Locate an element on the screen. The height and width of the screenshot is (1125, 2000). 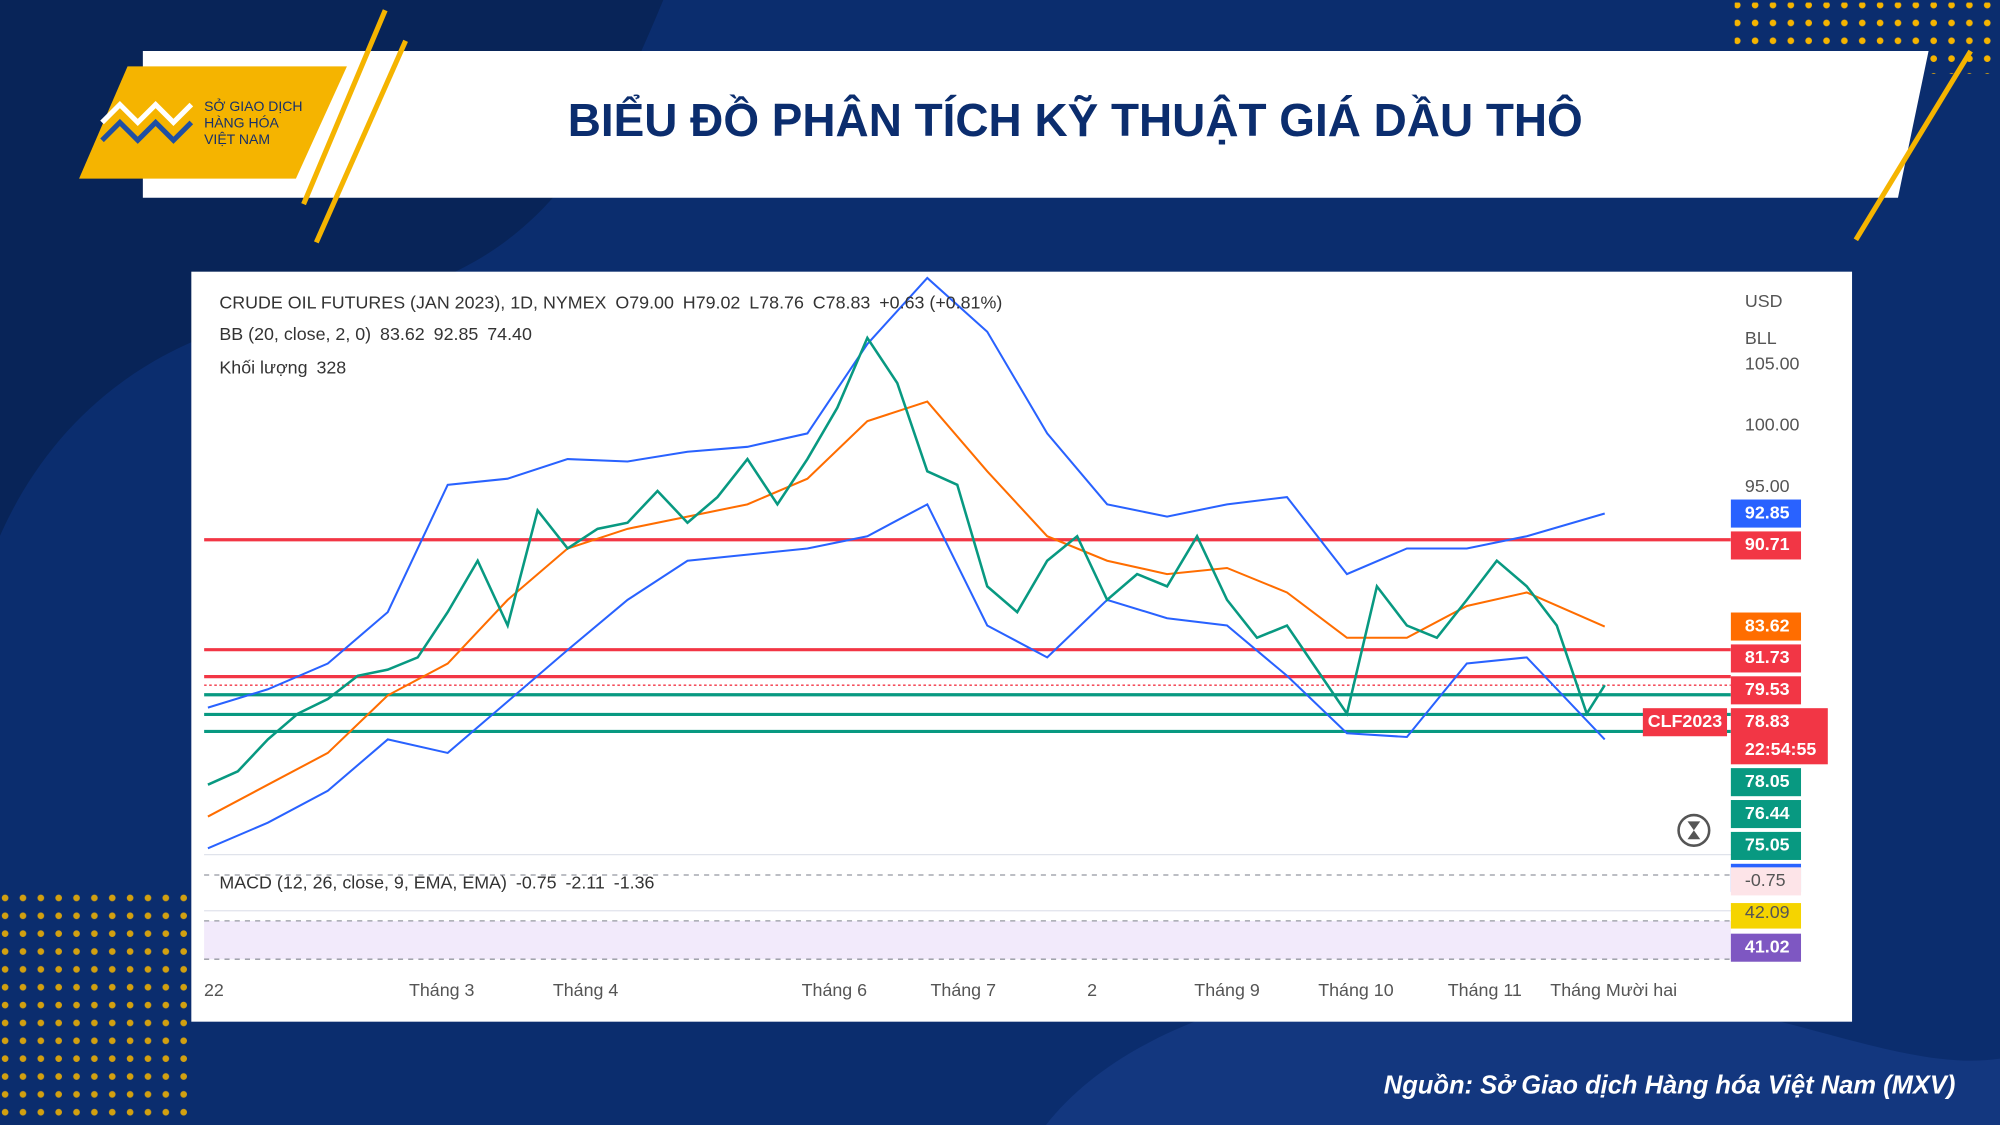
legend-text: 74.40 is located at coordinates (509, 334).